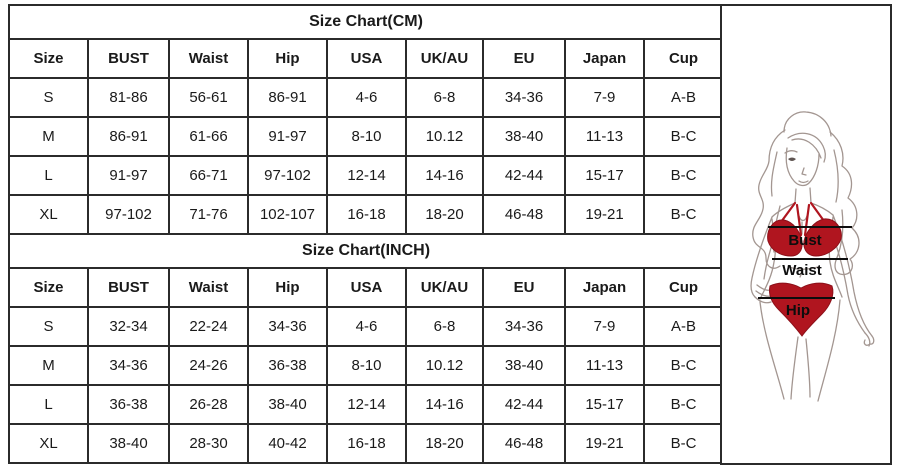  What do you see at coordinates (128, 443) in the screenshot?
I see `cell-bust: 38-40` at bounding box center [128, 443].